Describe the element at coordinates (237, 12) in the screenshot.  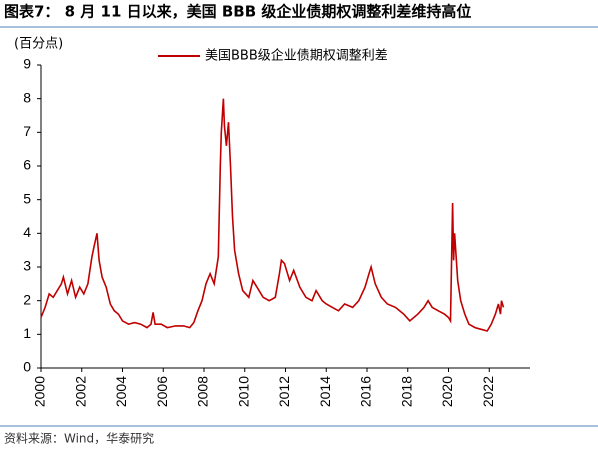
I see `chart-title: 图表7： 8 月 11 日以来，美国 BBB 级企业债期权调整利差维持高位` at that location.